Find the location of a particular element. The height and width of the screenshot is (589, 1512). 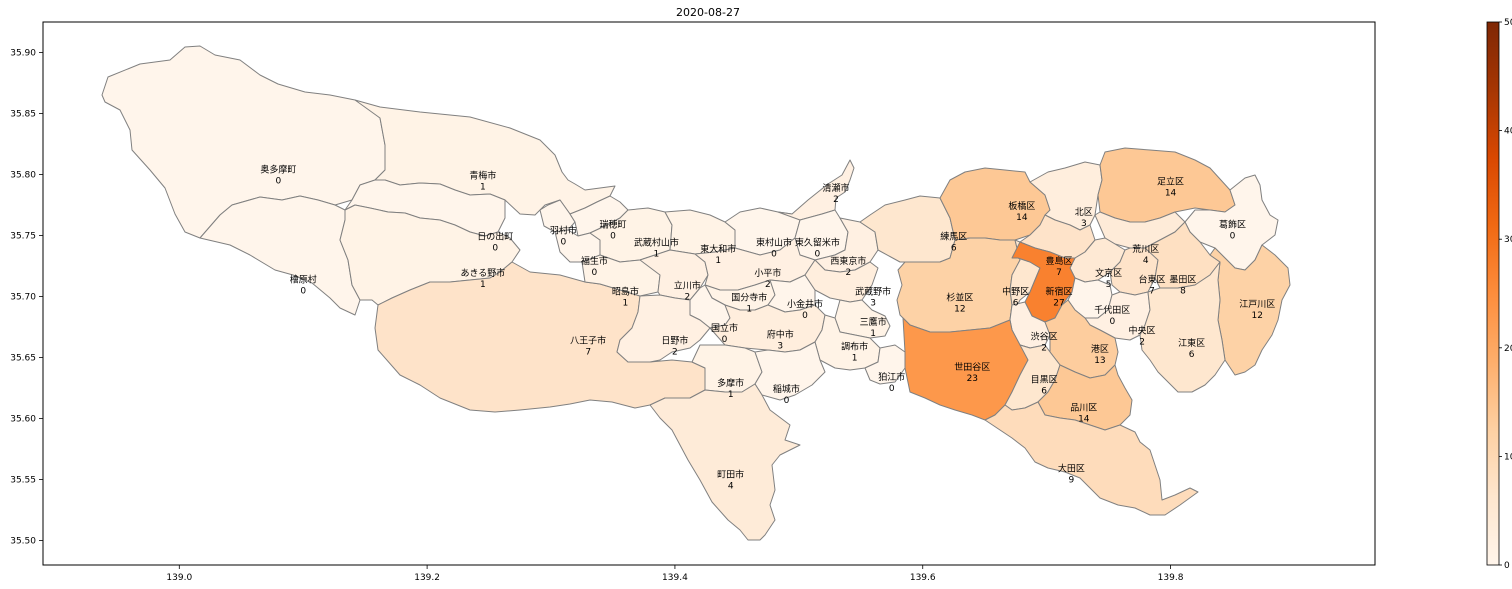

y-tick-label: 35.55 is located at coordinates (23, 481).